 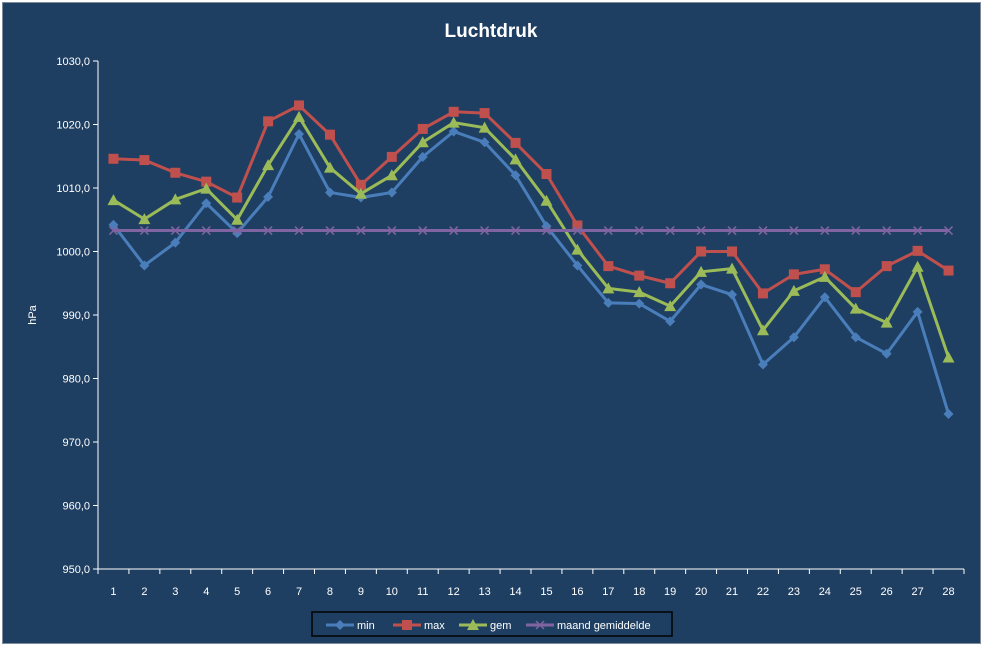 I want to click on x-tick-label: 26, so click(x=887, y=592).